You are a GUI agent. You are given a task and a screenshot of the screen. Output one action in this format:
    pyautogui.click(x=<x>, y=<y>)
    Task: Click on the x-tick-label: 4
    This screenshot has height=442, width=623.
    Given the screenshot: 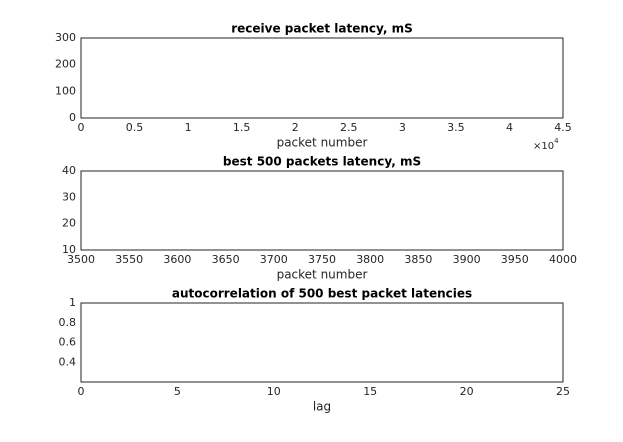 What is the action you would take?
    pyautogui.click(x=509, y=127)
    